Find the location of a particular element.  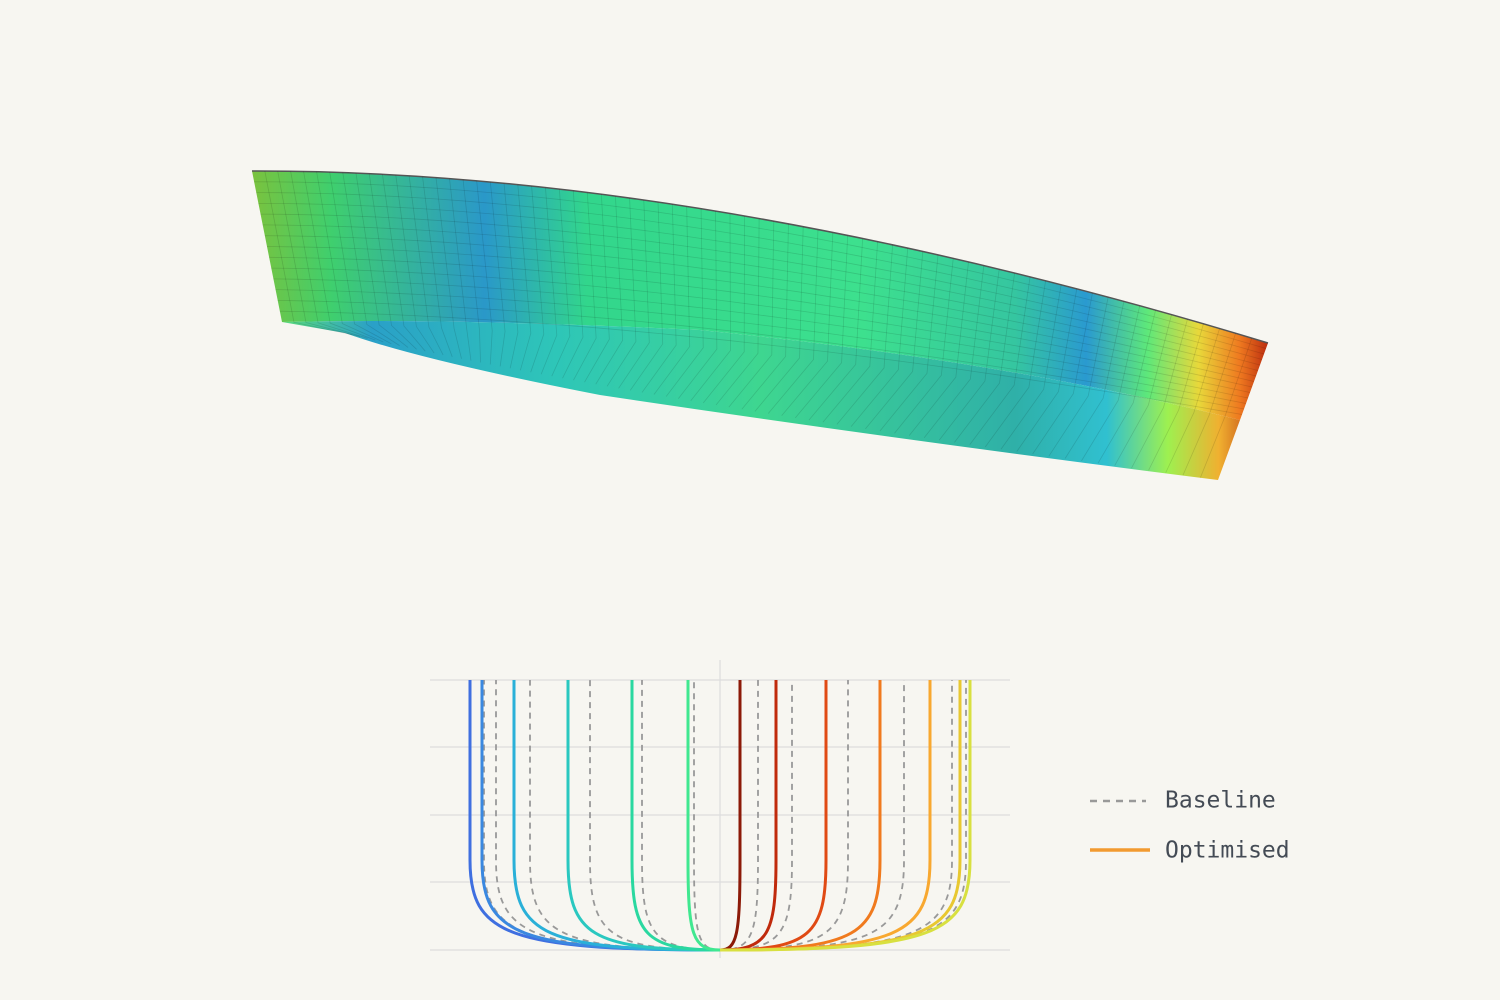

hull-bottom is located at coordinates (761, 400).